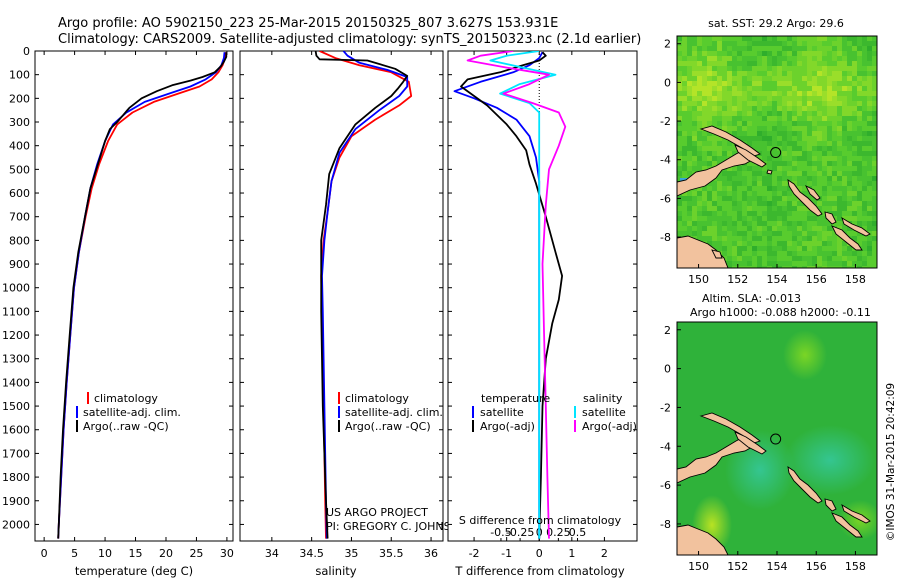 This screenshot has width=900, height=580. I want to click on depth-tick-label: 1400, so click(16, 382).